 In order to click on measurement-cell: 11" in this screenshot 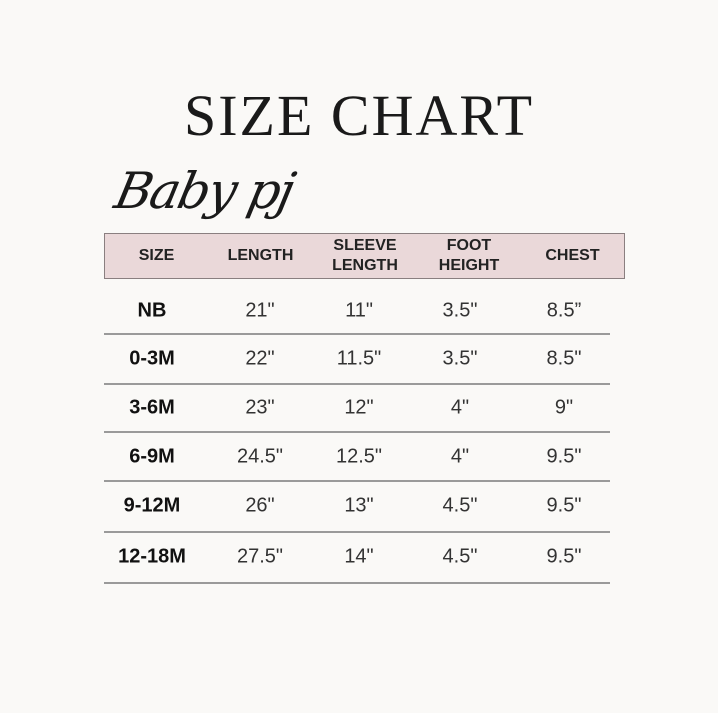, I will do `click(359, 310)`.